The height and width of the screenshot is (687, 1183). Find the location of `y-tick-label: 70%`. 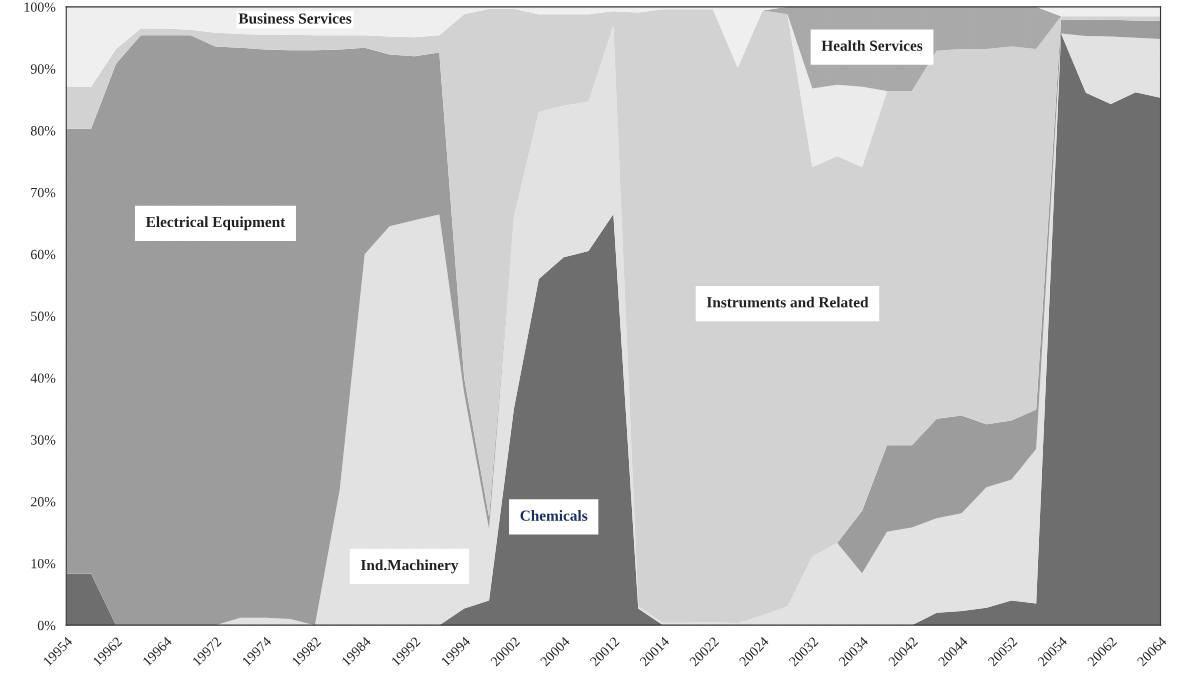

y-tick-label: 70% is located at coordinates (43, 192).